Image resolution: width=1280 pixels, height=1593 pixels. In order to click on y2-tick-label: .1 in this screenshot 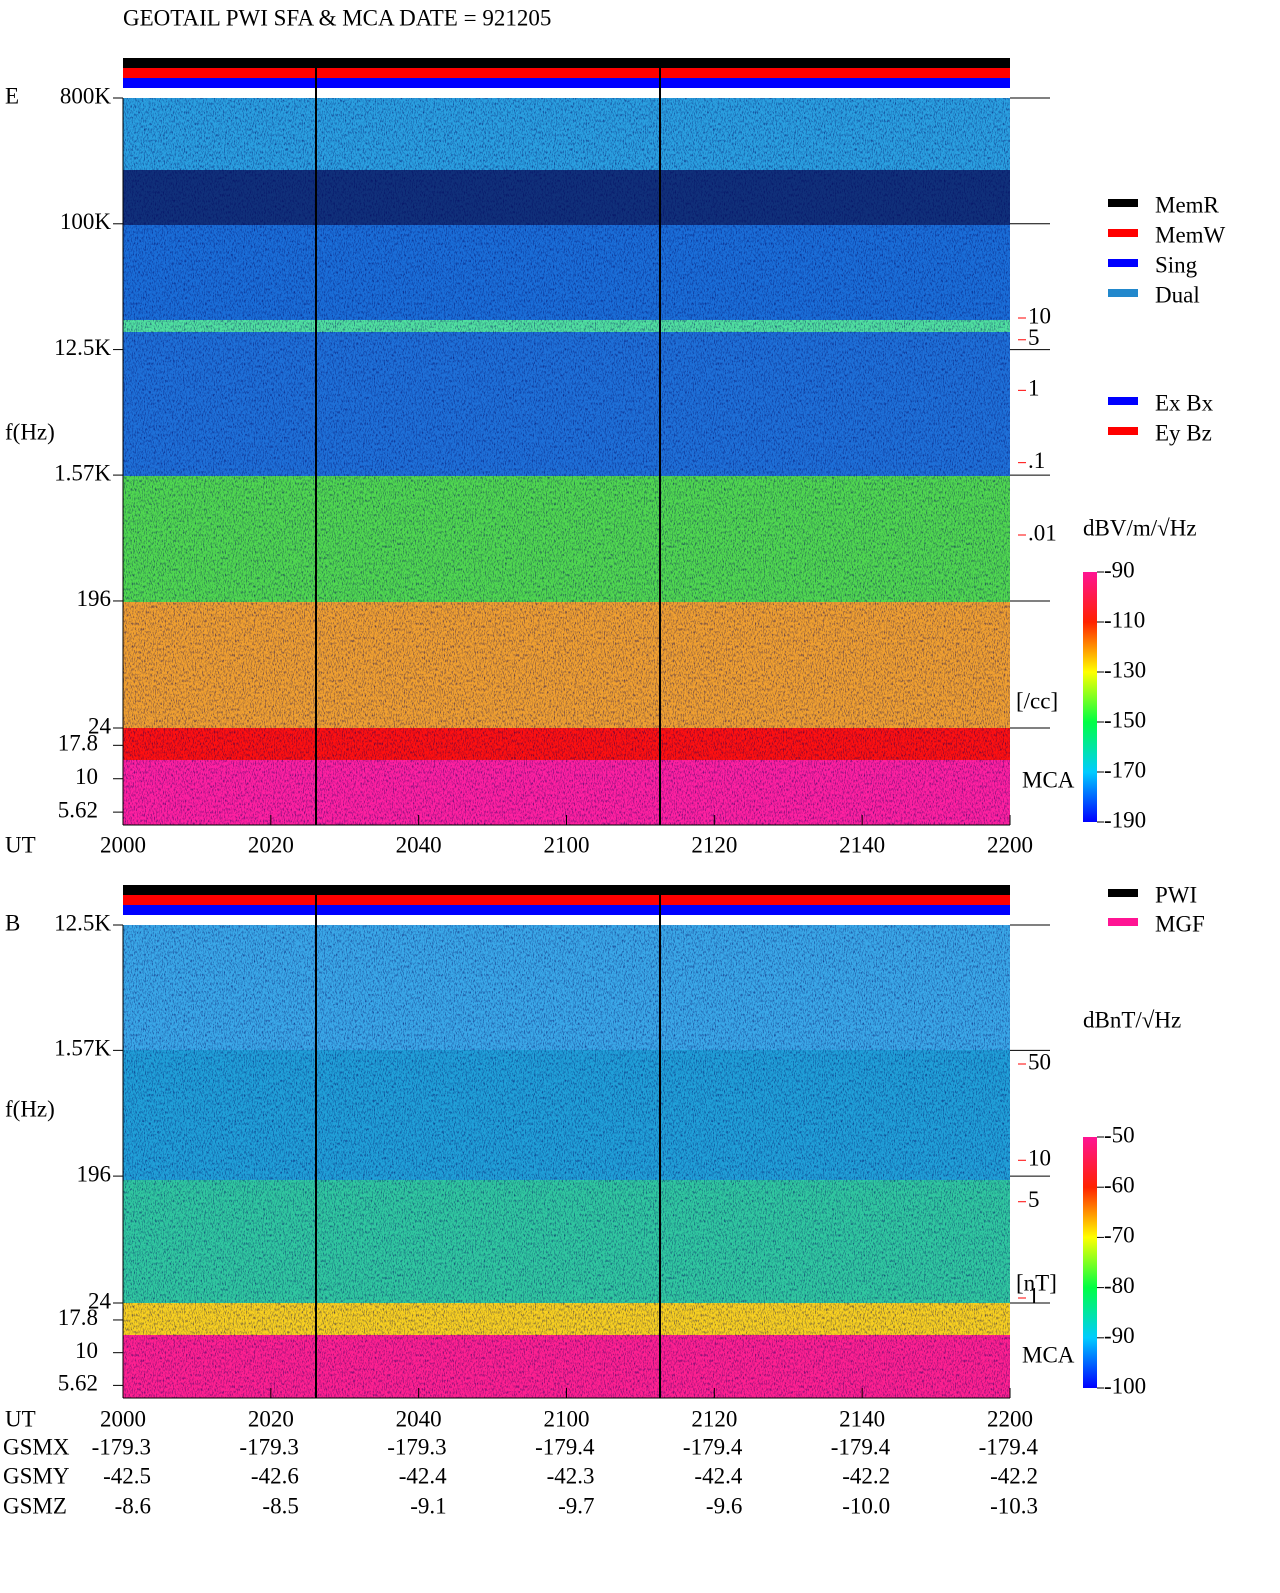, I will do `click(1036, 460)`.